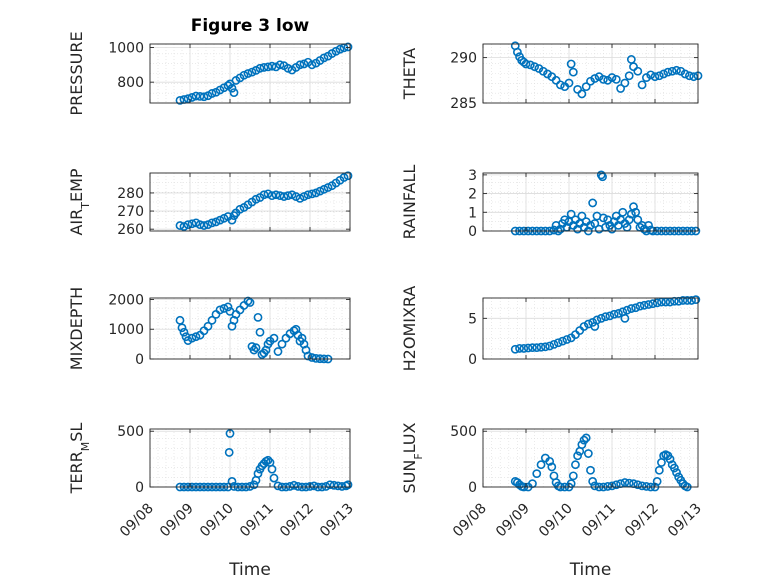 The image size is (778, 583). Describe the element at coordinates (76, 328) in the screenshot. I see `y-axis-label: MIXDEPTH` at that location.